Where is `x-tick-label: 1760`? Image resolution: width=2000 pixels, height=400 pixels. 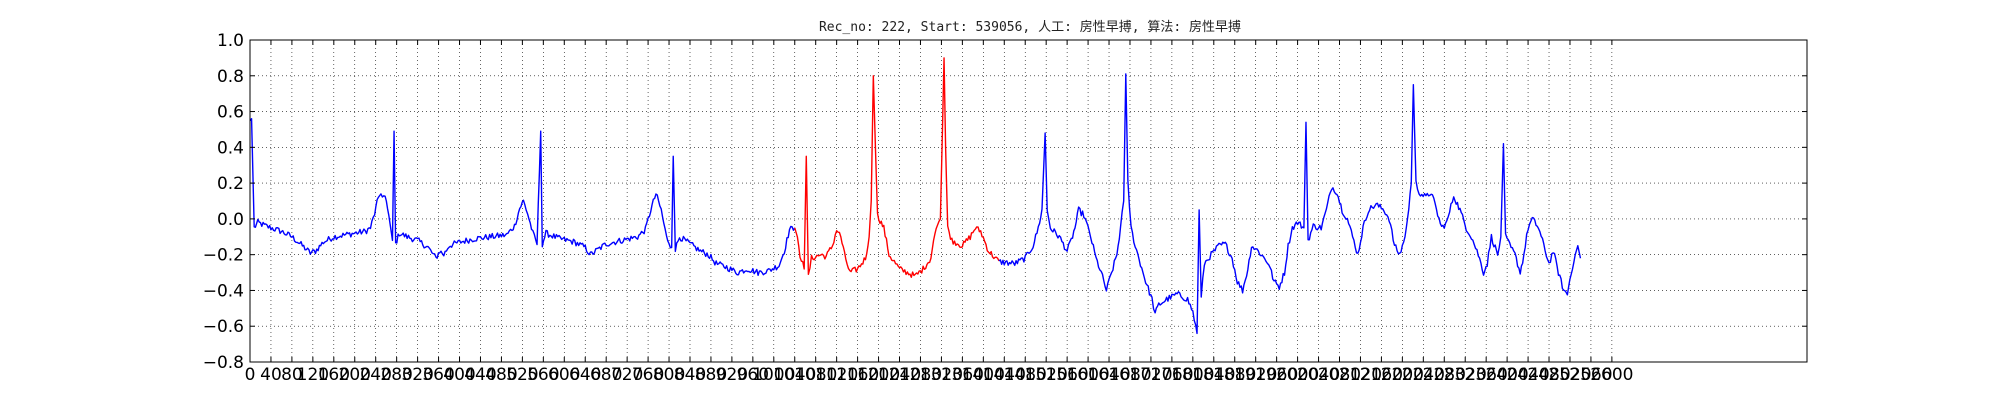 x-tick-label: 1760 is located at coordinates (1171, 375).